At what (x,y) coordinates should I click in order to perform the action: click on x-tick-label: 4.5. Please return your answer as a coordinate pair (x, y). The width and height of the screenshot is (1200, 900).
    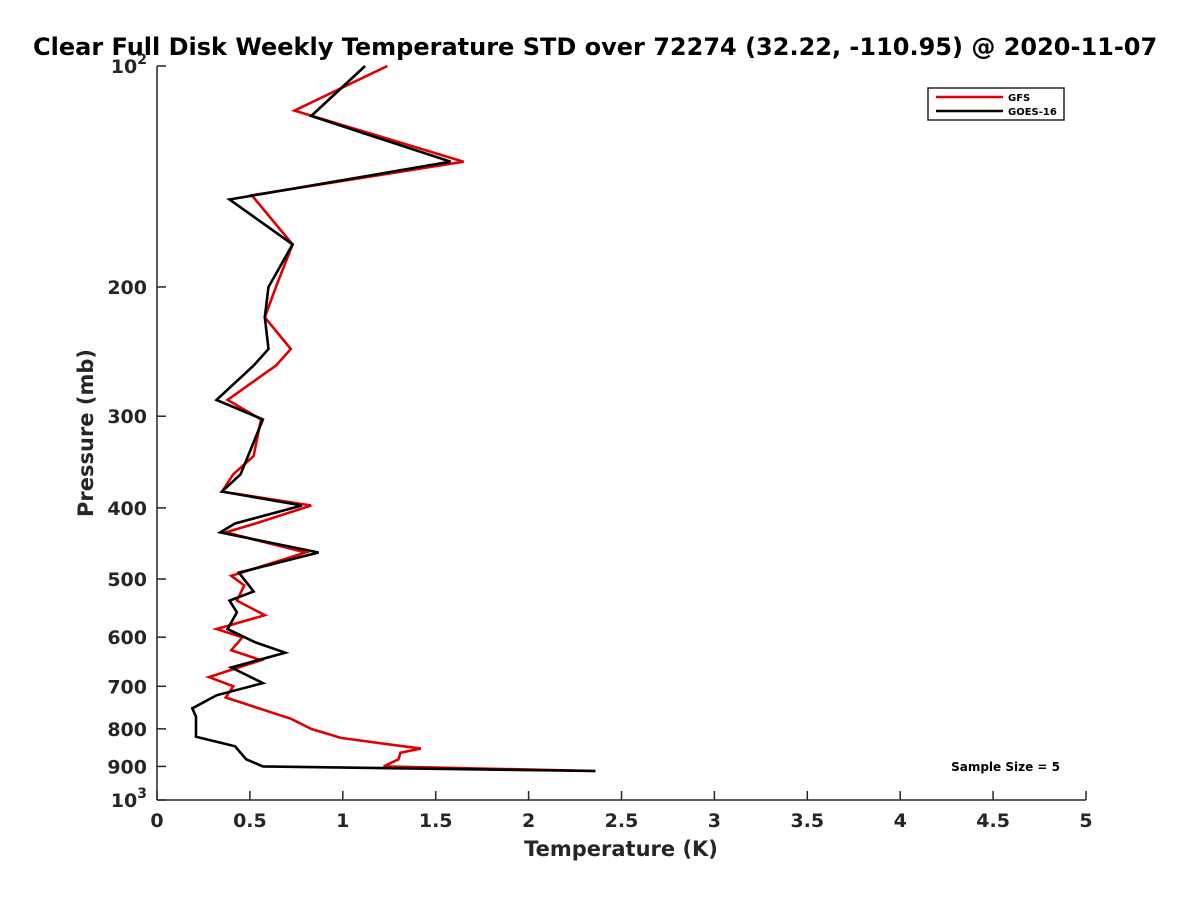
    Looking at the image, I should click on (993, 821).